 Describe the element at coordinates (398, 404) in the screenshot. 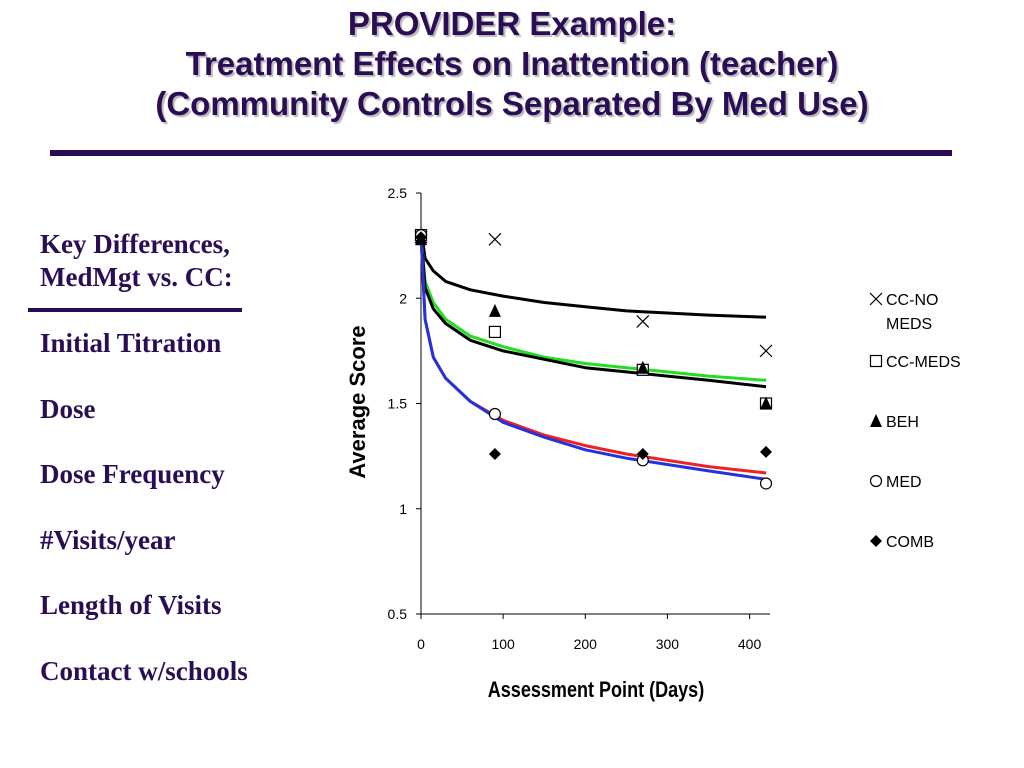

I see `y-tick-label: 1.5` at that location.